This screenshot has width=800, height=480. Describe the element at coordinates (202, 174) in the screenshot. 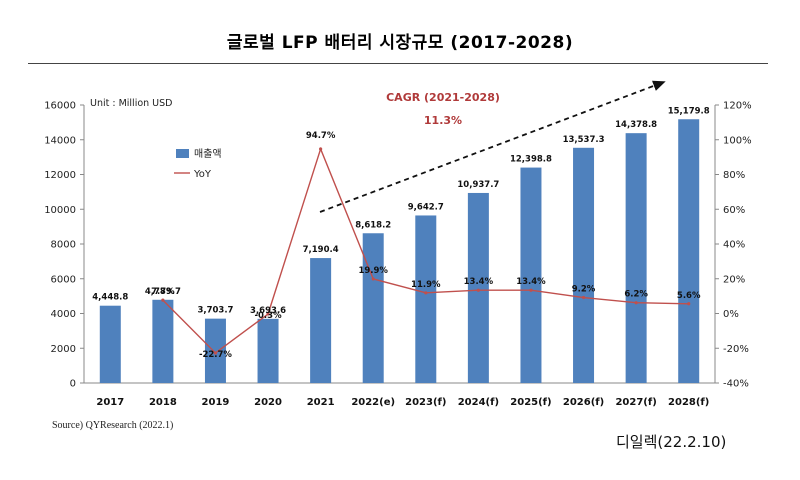

I see `legend-label-line: YoY` at that location.